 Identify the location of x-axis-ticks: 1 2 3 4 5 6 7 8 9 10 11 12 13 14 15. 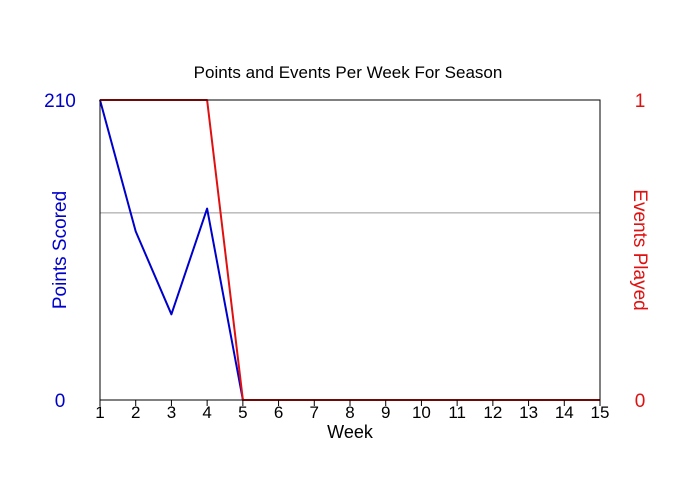
(352, 411).